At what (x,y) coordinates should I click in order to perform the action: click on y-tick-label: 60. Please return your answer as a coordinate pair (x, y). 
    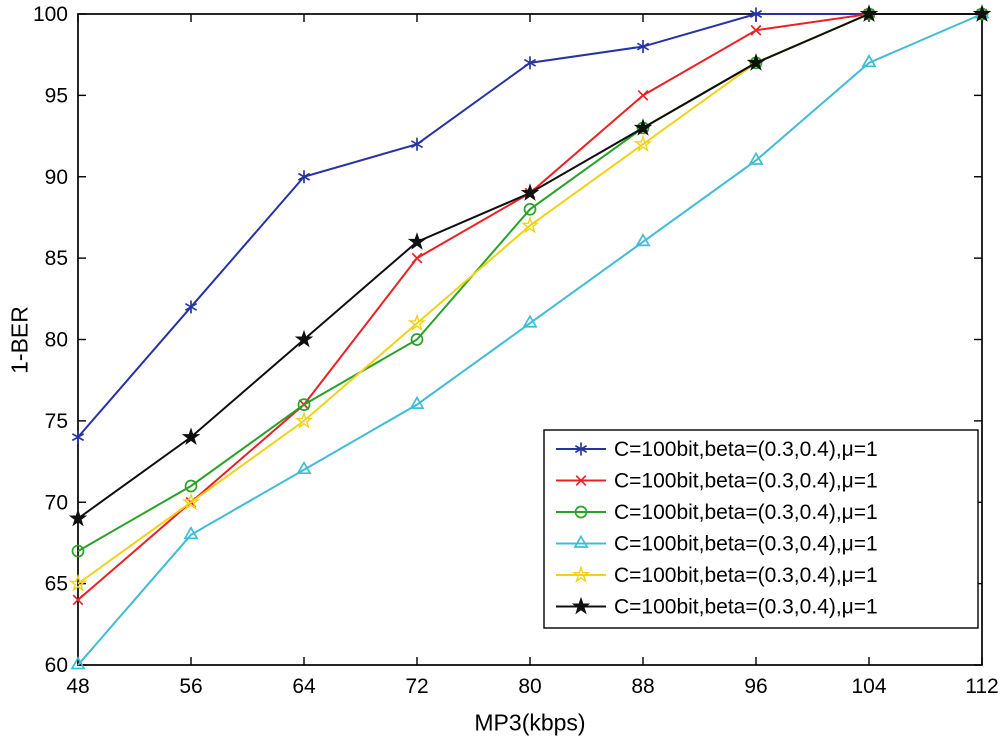
    Looking at the image, I should click on (56, 665).